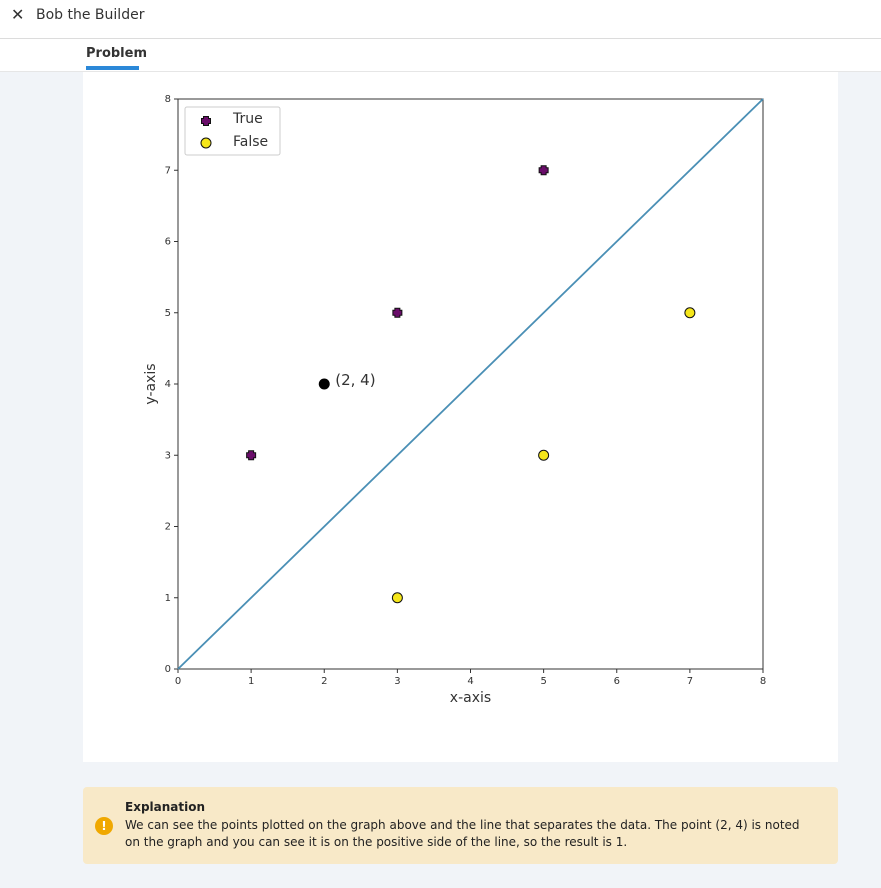 This screenshot has width=881, height=888. I want to click on tab-bar: Problem, so click(440, 55).